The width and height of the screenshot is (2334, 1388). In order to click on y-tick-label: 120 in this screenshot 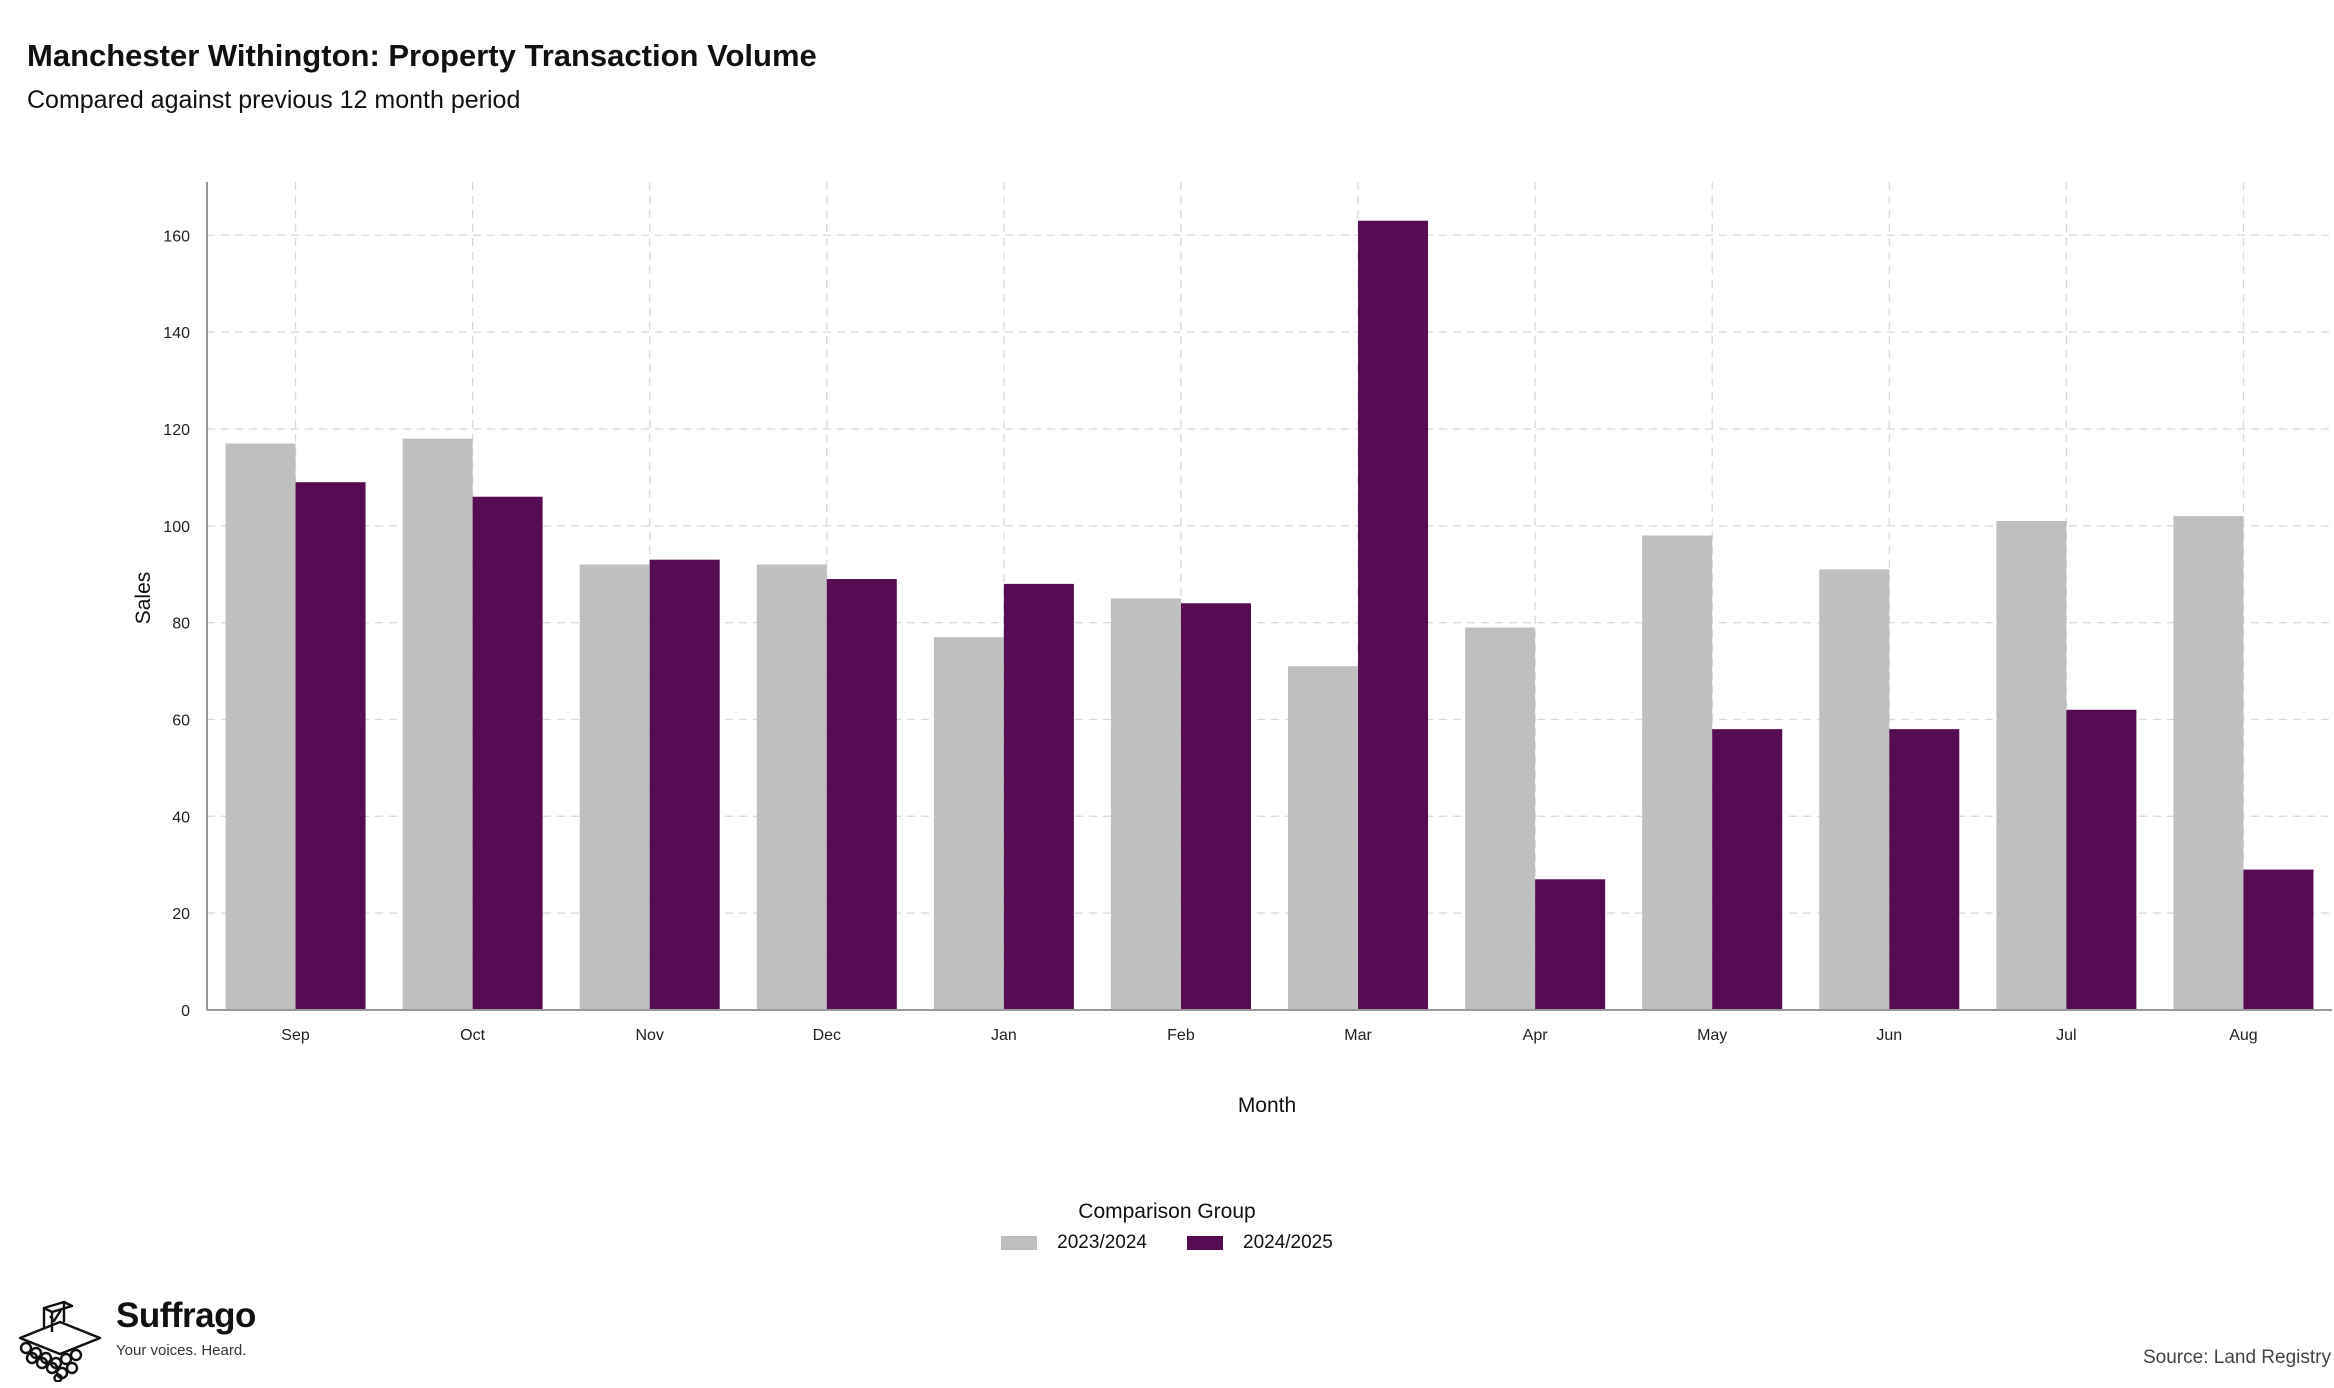, I will do `click(176, 430)`.